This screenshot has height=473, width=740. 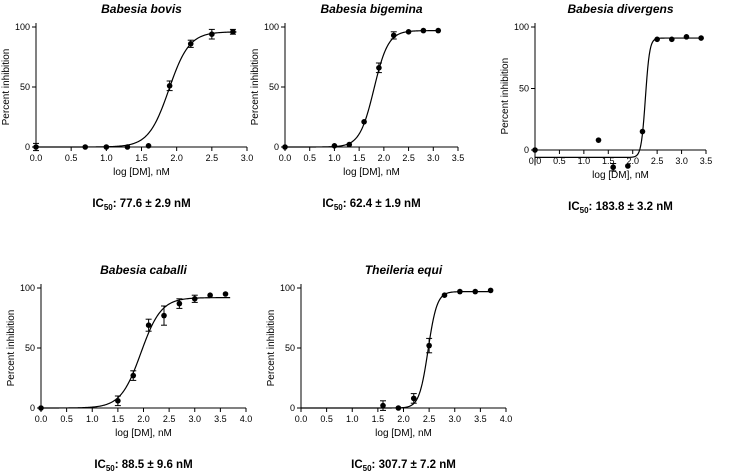 What do you see at coordinates (152, 204) in the screenshot?
I see `ic50-value: : 77.6 ± 2.9 nM` at bounding box center [152, 204].